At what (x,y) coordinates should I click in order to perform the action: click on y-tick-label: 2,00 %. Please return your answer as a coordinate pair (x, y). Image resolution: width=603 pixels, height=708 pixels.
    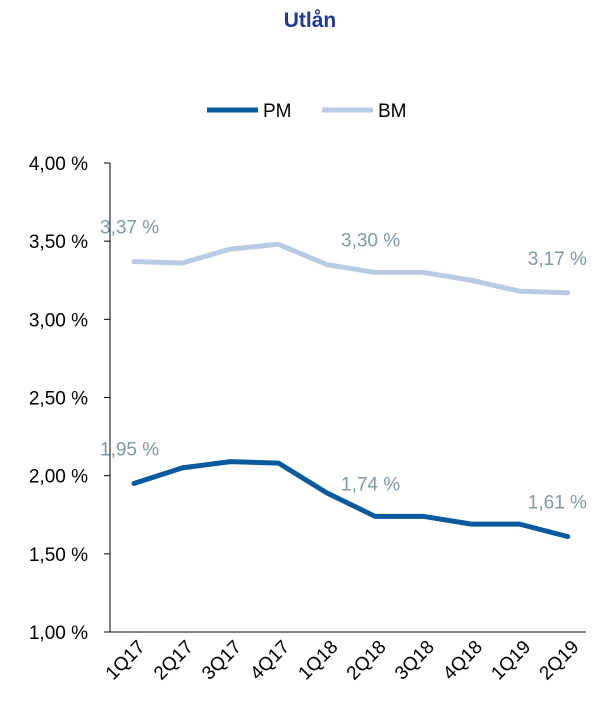
    Looking at the image, I should click on (58, 477).